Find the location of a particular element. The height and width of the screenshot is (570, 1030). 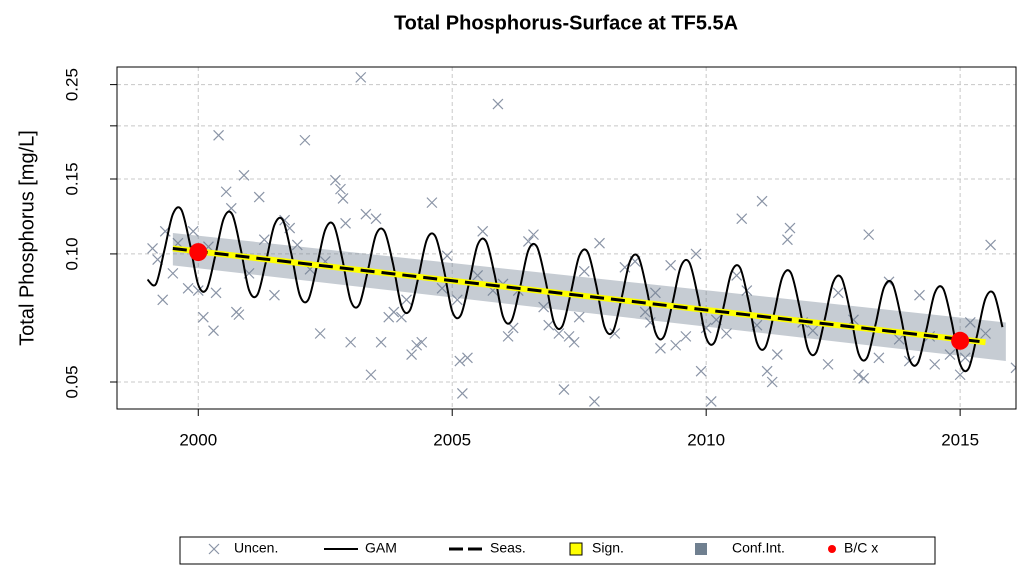

legend-label: B/C x is located at coordinates (861, 548).